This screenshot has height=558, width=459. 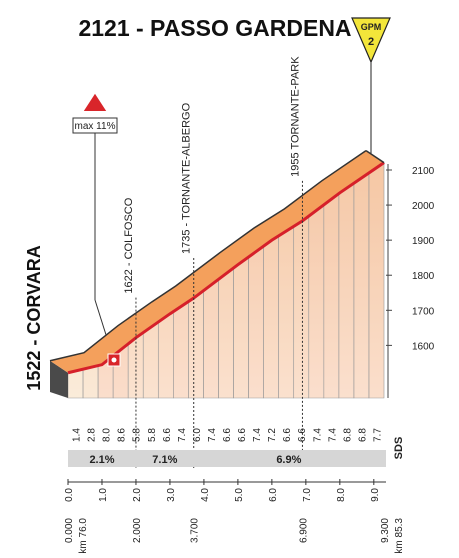 I want to click on distance-label: 2.000, so click(x=137, y=530).